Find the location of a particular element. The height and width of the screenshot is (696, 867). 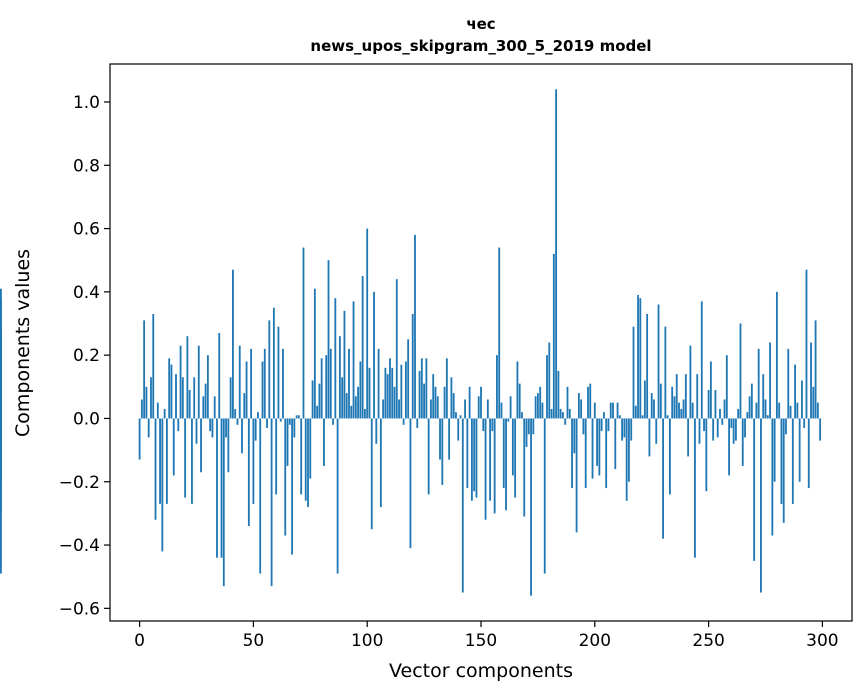

y-tick-label: 0.6 is located at coordinates (86, 230).